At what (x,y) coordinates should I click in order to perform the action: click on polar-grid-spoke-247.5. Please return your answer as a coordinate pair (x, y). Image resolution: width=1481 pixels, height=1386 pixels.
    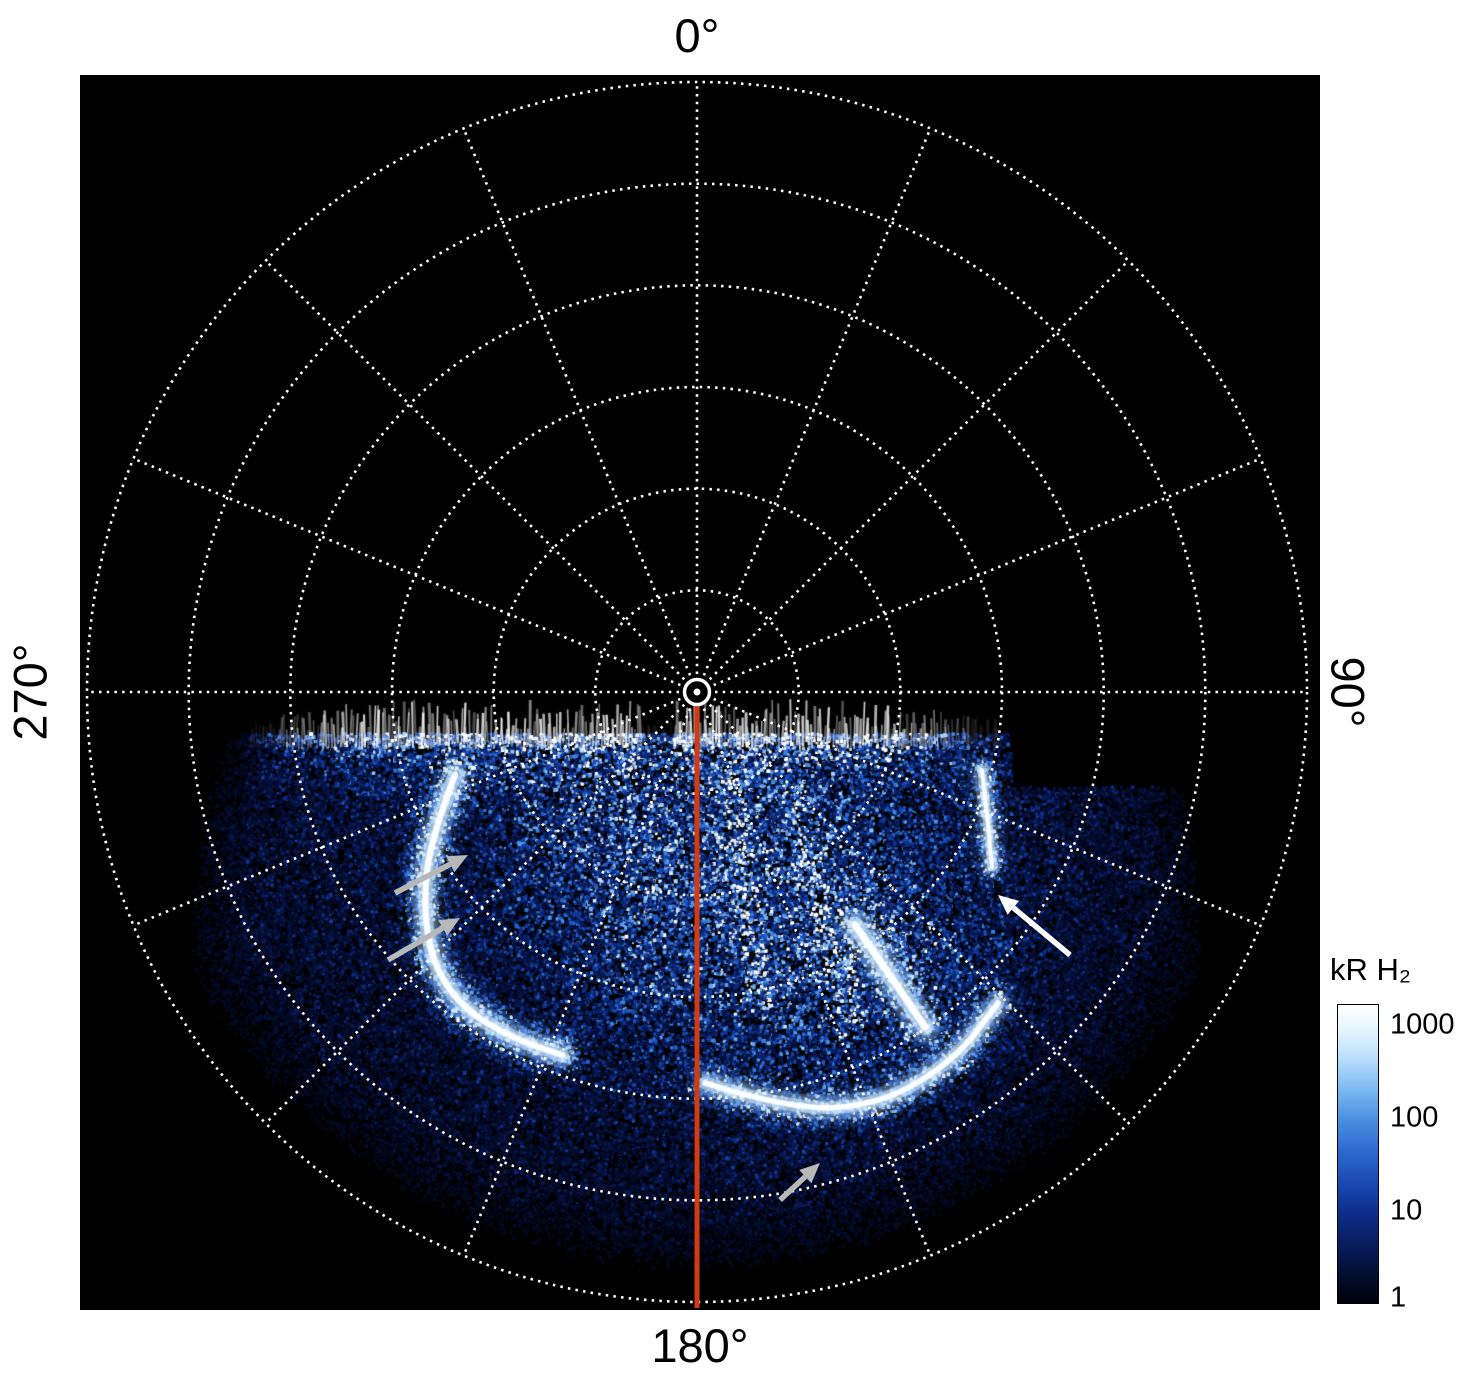
    Looking at the image, I should click on (406, 812).